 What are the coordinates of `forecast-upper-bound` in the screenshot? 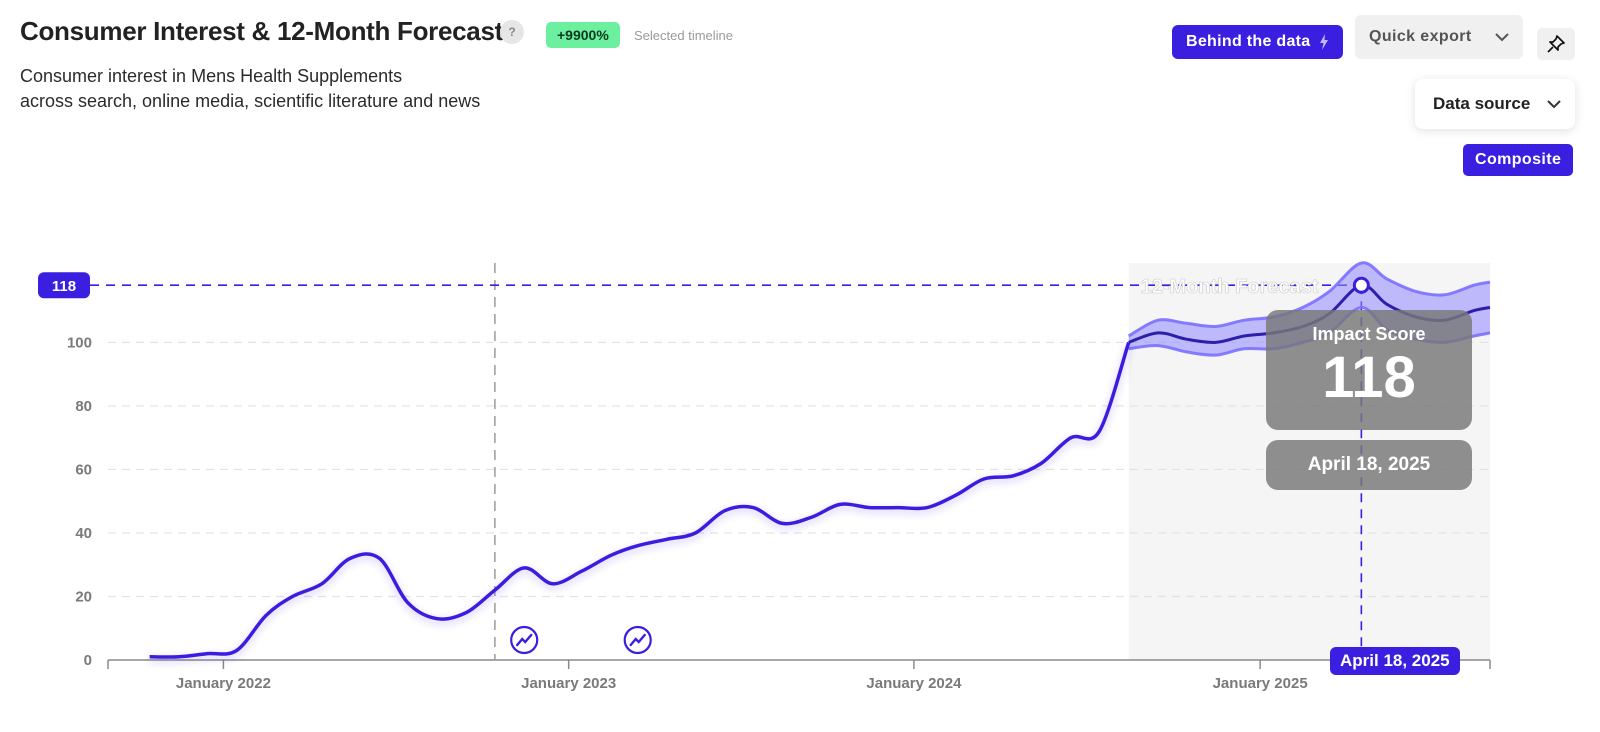 It's located at (1309, 299).